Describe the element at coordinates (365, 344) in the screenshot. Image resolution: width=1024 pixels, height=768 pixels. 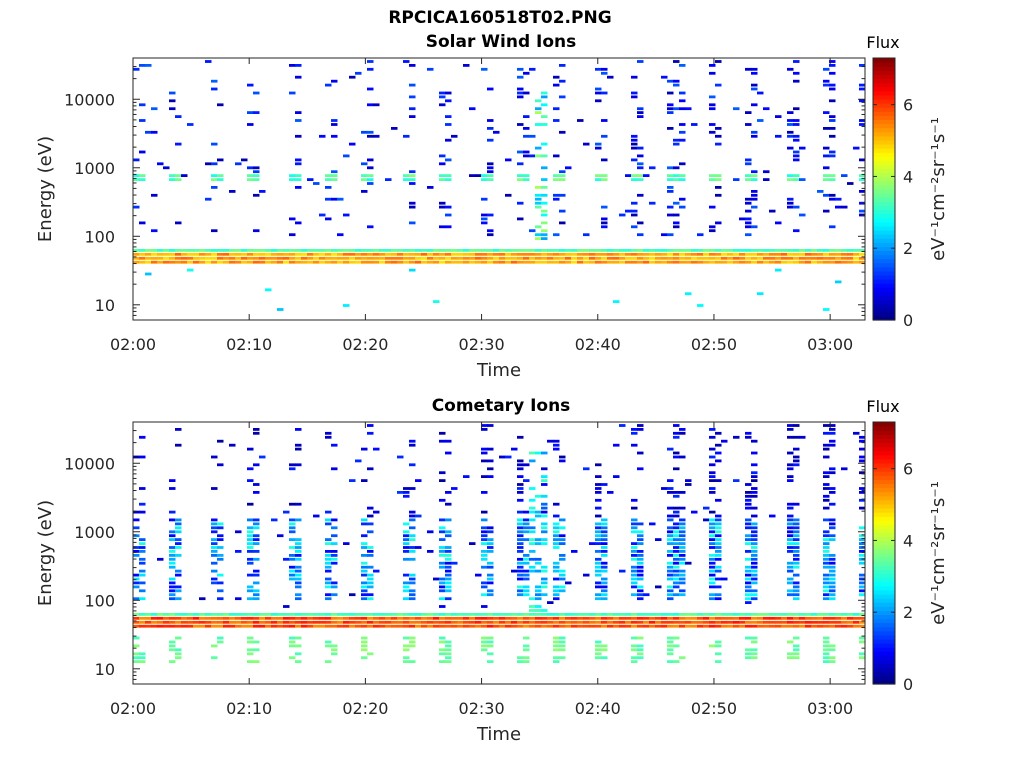
I see `x-tick-label: 02:20` at that location.